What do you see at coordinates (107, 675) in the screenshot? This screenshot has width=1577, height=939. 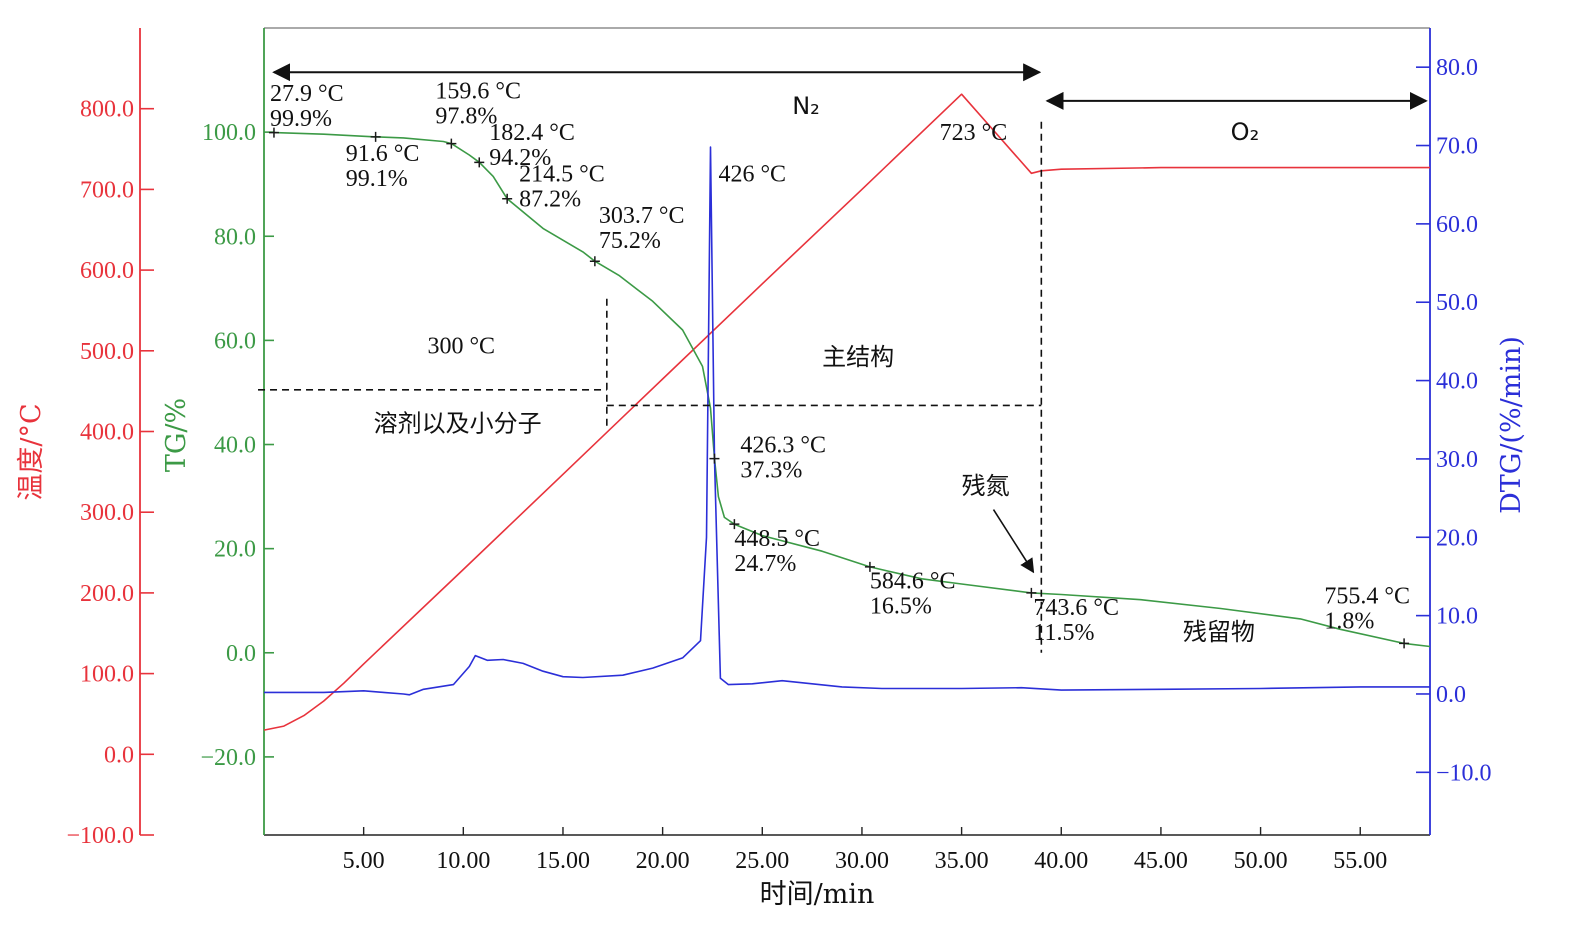 I see `temperature-tick-label: 100.0` at bounding box center [107, 675].